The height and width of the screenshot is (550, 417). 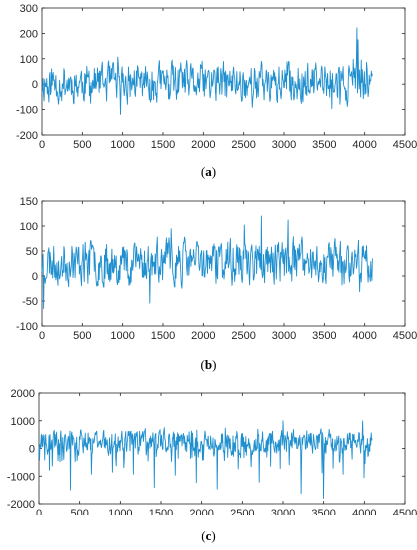 What do you see at coordinates (29, 34) in the screenshot?
I see `y-tick-label: 200` at bounding box center [29, 34].